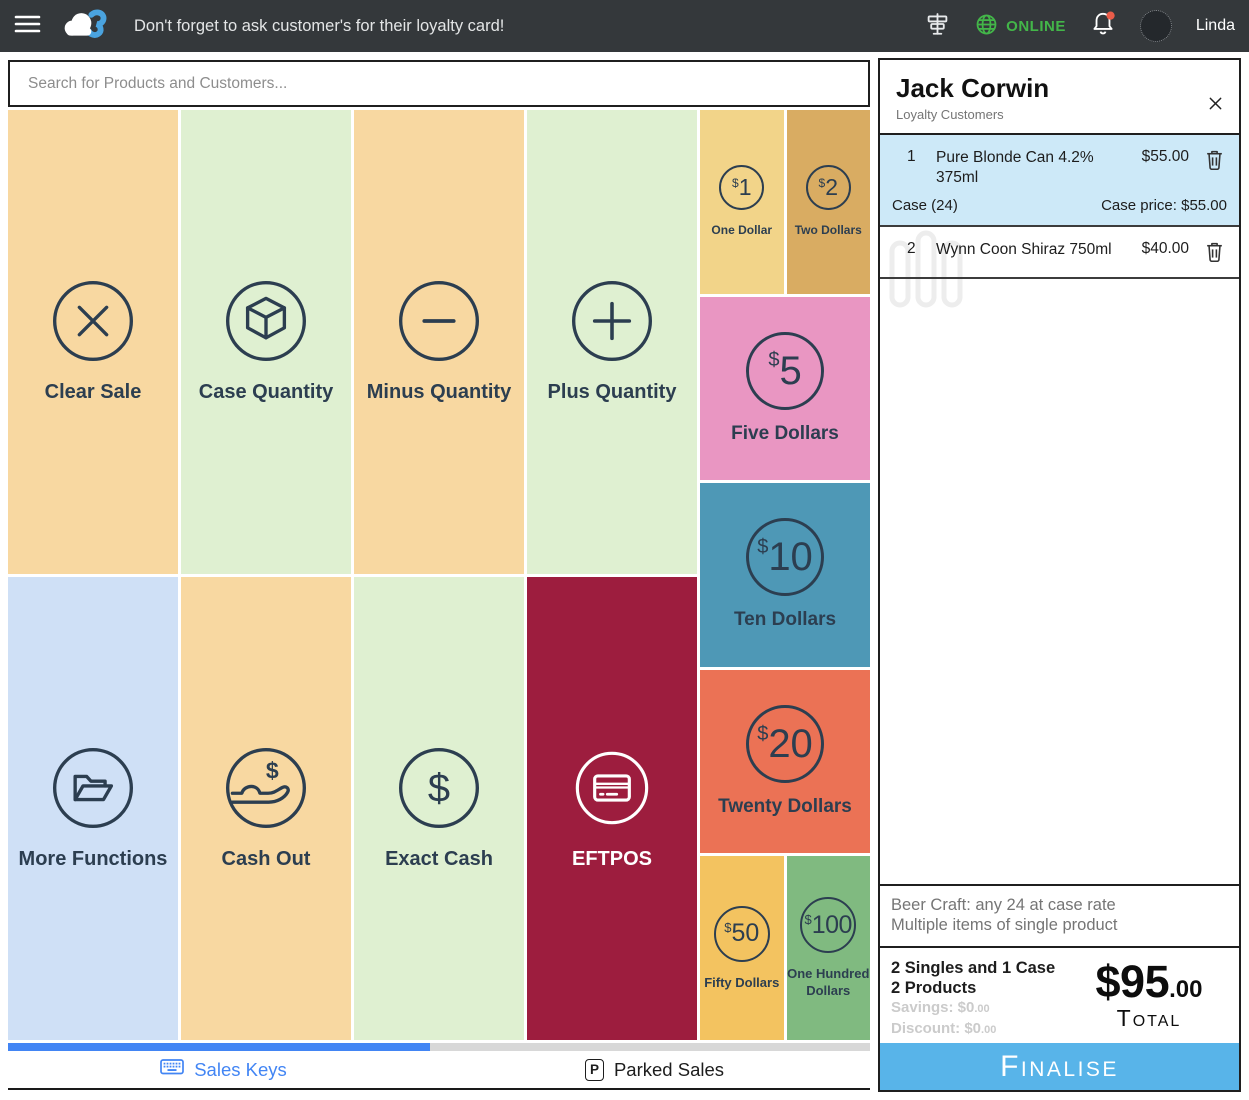 The width and height of the screenshot is (1249, 1100). Describe the element at coordinates (612, 790) in the screenshot. I see `credit-card-circle-icon` at that location.